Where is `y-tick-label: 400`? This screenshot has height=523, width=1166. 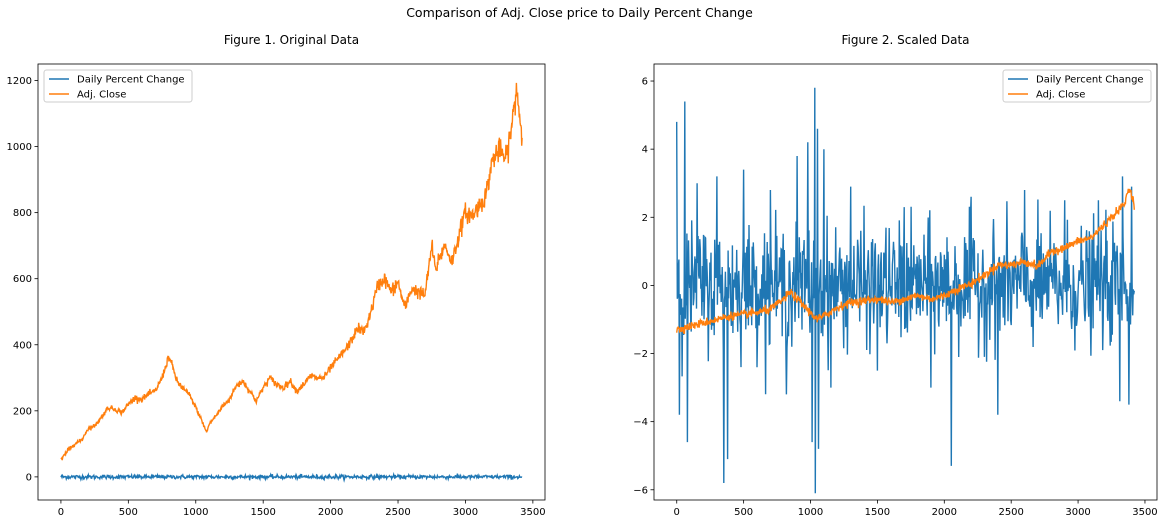
y-tick-label: 400 is located at coordinates (22, 345).